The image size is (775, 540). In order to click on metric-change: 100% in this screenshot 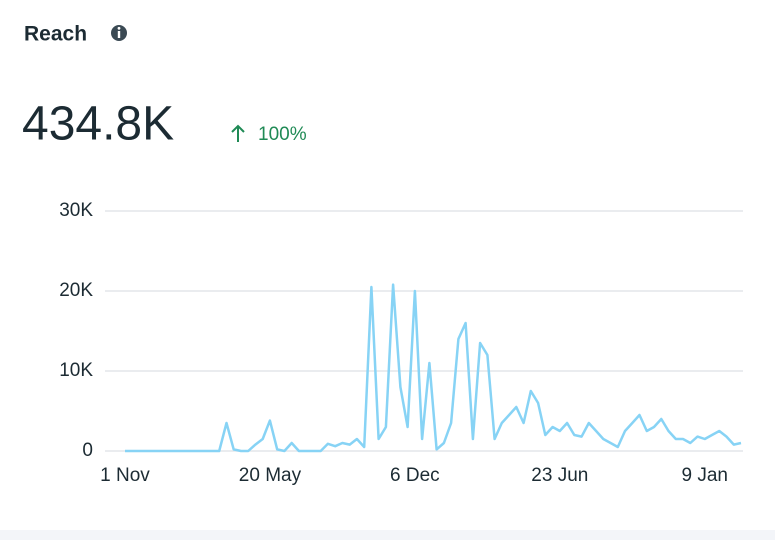, I will do `click(282, 134)`.